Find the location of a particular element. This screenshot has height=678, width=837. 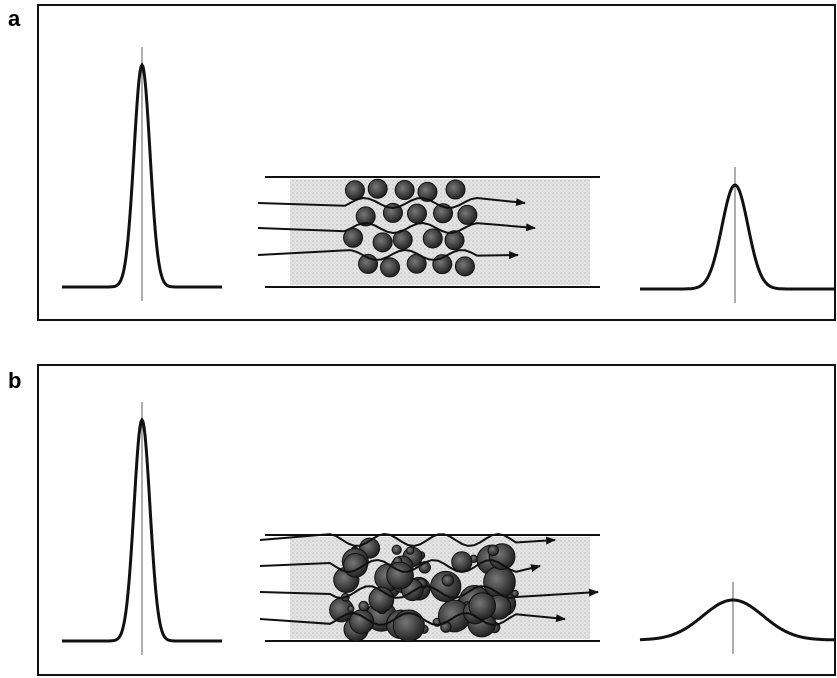

panel-label: b is located at coordinates (14, 380).